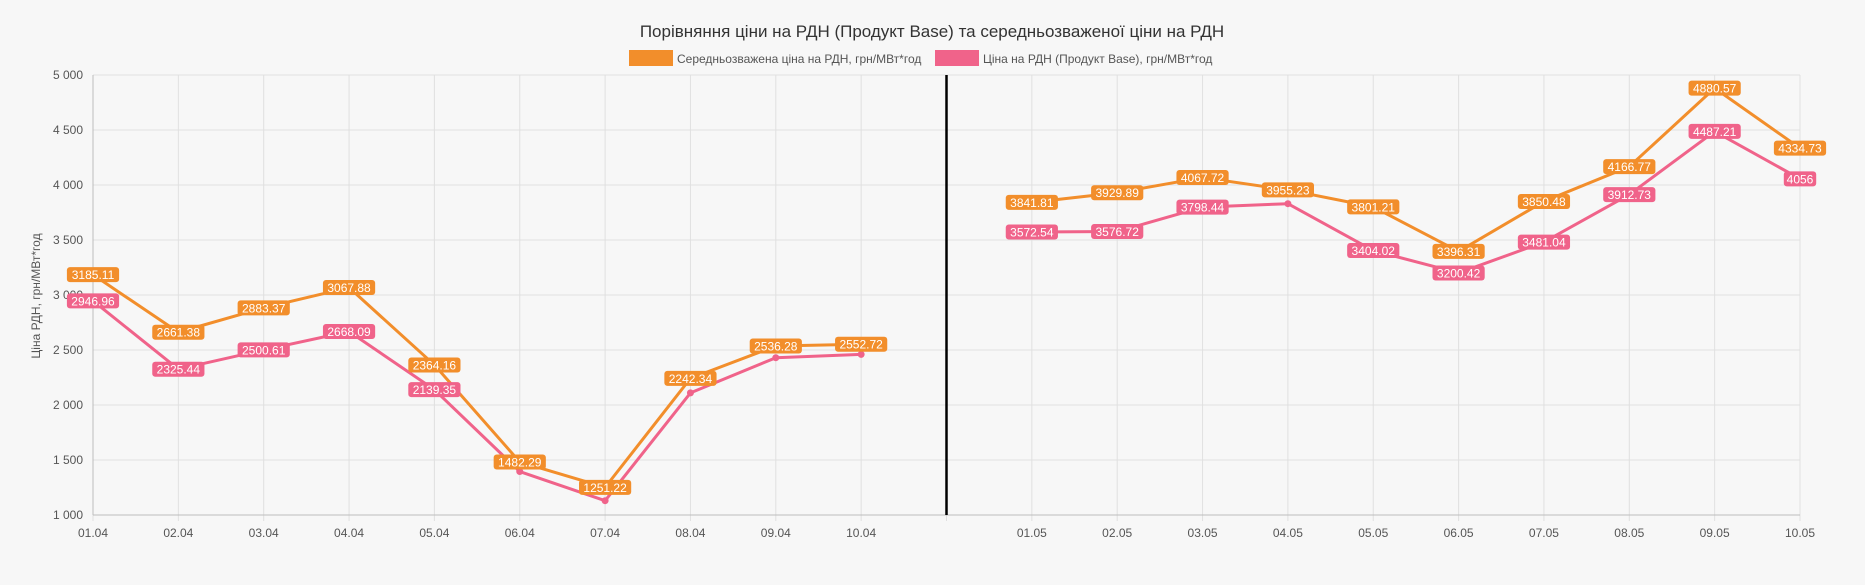 The width and height of the screenshot is (1865, 585). What do you see at coordinates (1544, 243) in the screenshot?
I see `series-2-data-label: 3481.04` at bounding box center [1544, 243].